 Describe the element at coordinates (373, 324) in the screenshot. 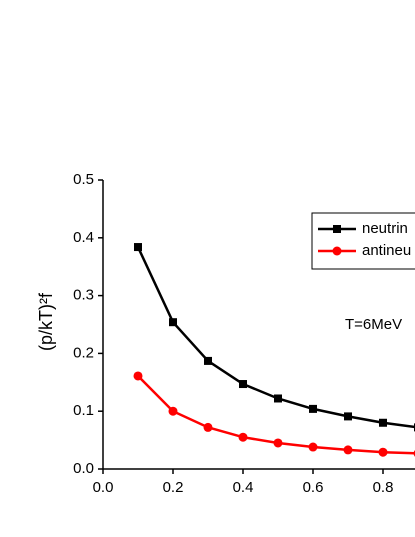

I see `annotation: T=6MeV` at that location.